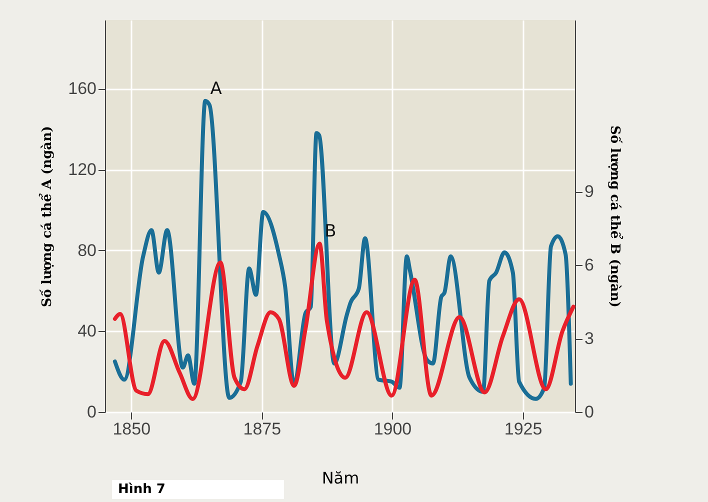 The height and width of the screenshot is (502, 708). Describe the element at coordinates (91, 412) in the screenshot. I see `y-tick-label: 0` at that location.